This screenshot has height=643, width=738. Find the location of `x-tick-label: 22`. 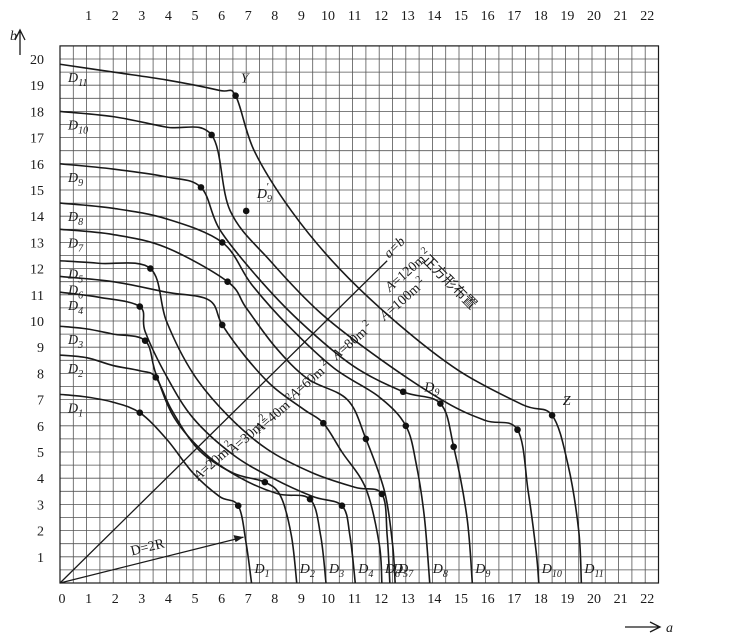

x-tick-label: 22 is located at coordinates (647, 599).